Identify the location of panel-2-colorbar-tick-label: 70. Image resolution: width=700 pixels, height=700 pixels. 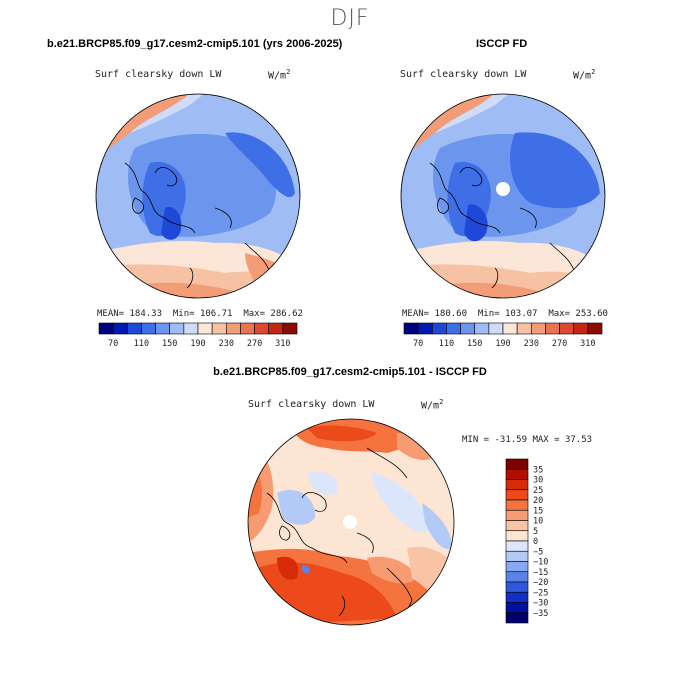
(418, 344).